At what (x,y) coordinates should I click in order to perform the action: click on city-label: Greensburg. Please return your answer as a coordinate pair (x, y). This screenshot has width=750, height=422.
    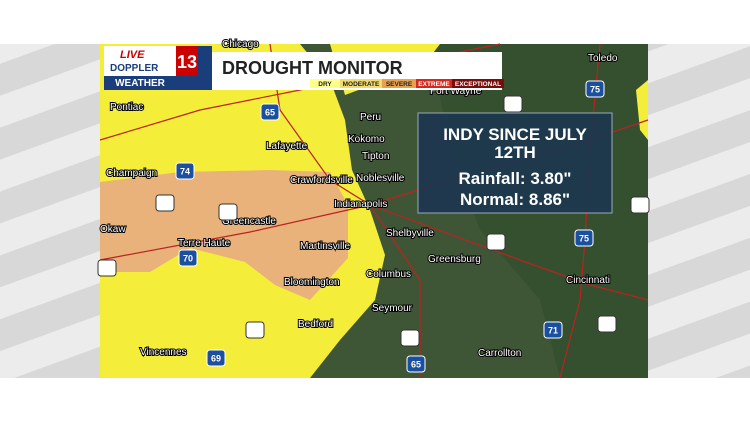
    Looking at the image, I should click on (454, 259).